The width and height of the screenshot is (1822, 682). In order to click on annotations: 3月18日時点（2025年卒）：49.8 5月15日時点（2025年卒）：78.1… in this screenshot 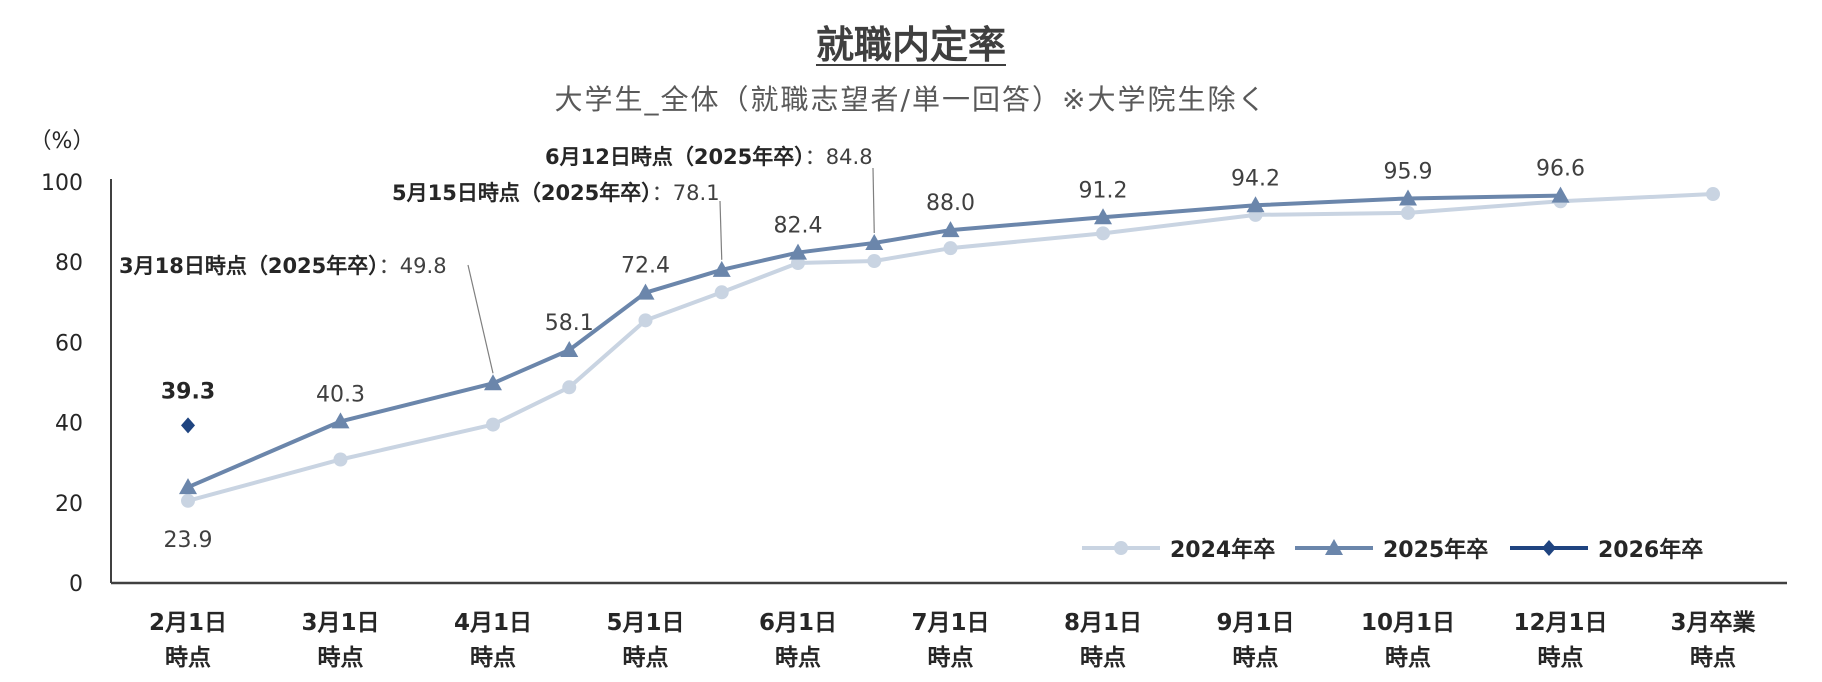, I will do `click(497, 259)`.